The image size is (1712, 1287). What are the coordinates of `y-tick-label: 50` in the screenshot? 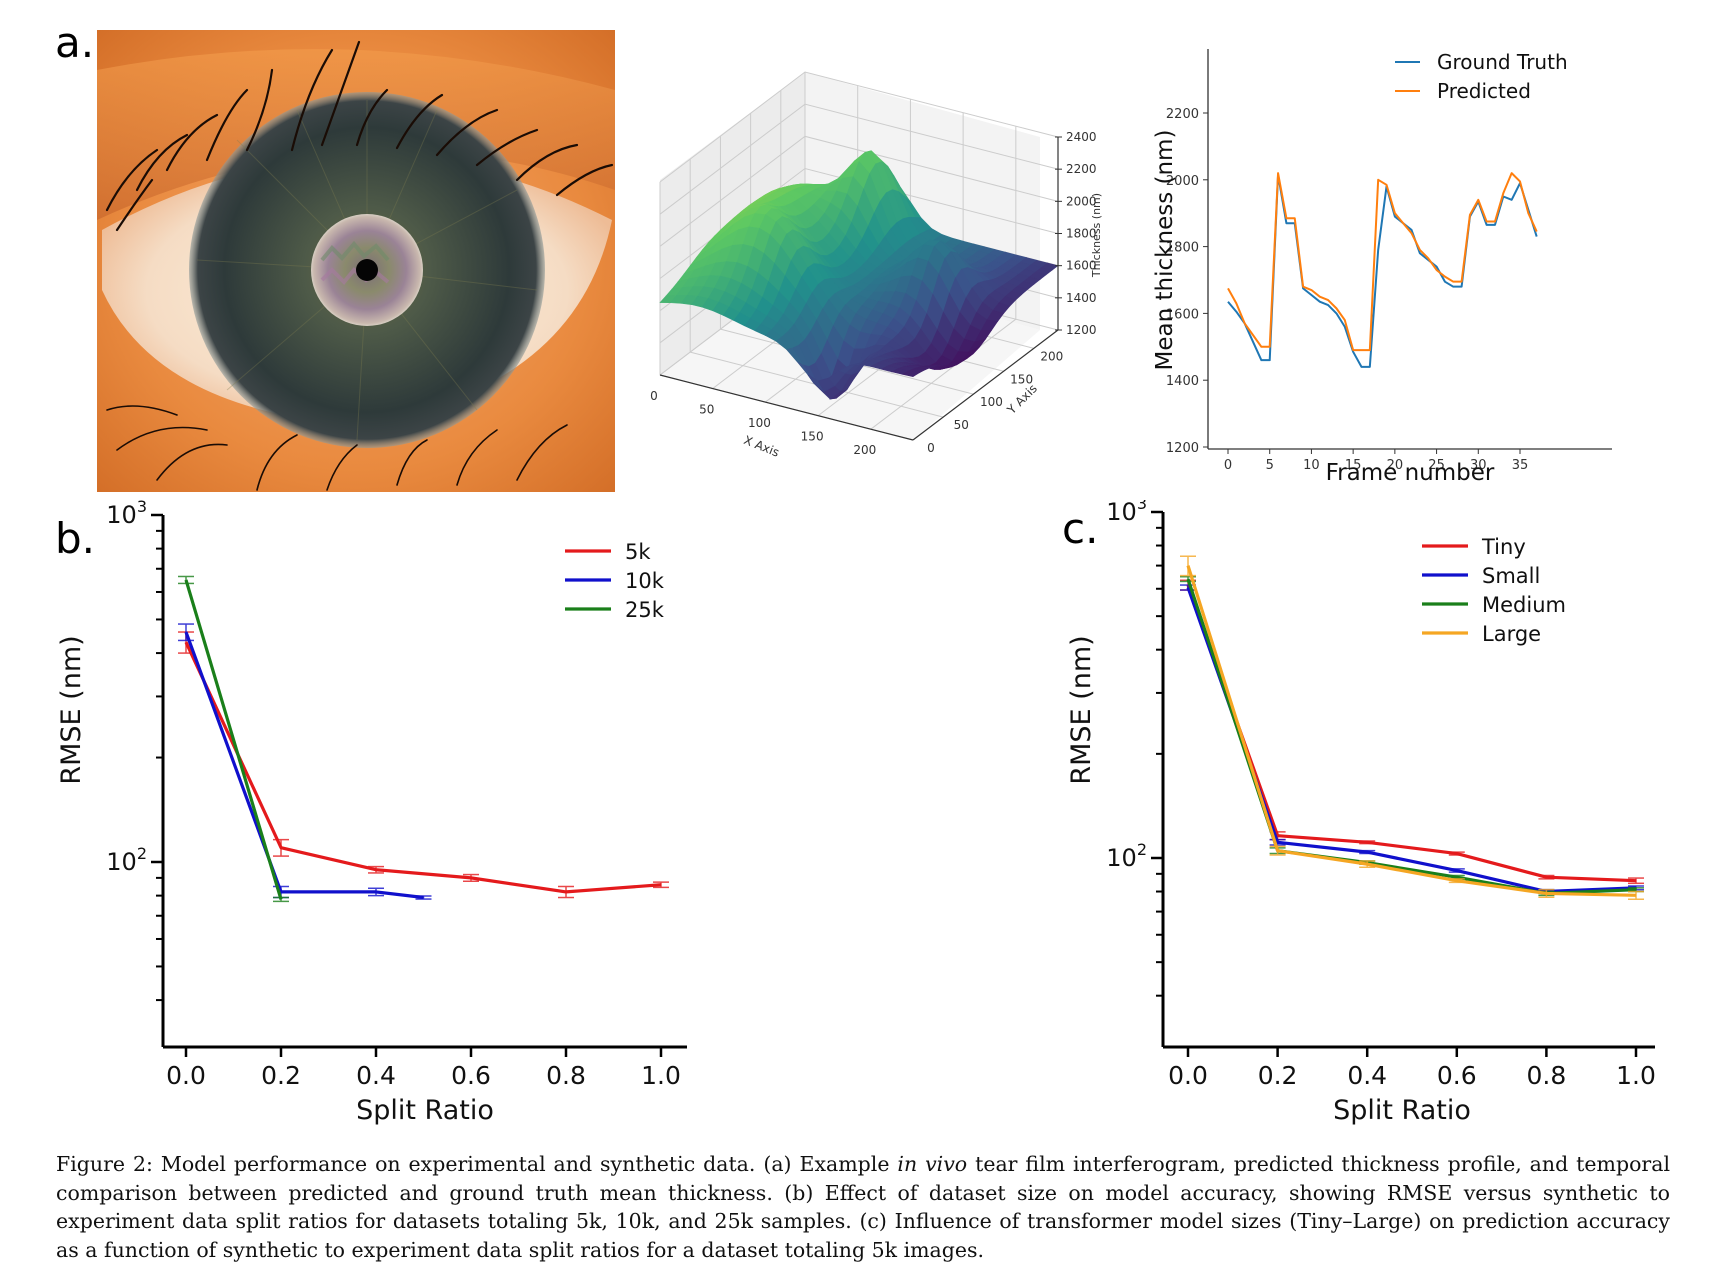 It's located at (961, 425).